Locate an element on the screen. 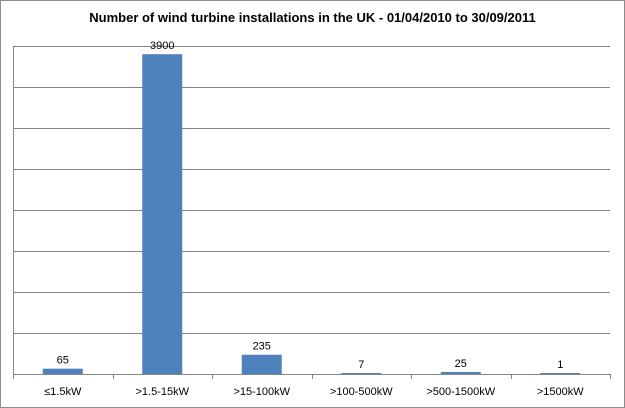 Image resolution: width=625 pixels, height=408 pixels. data-label: 65 is located at coordinates (63, 361).